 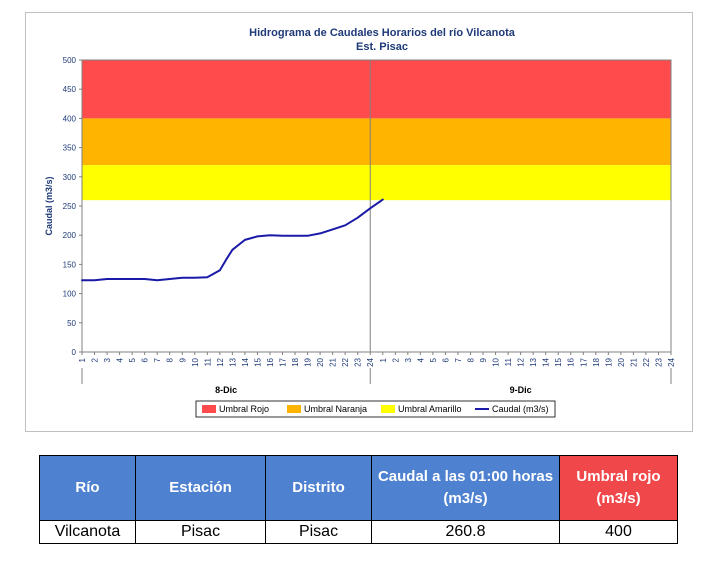 I want to click on y-tick-label: 50, so click(x=71, y=323).